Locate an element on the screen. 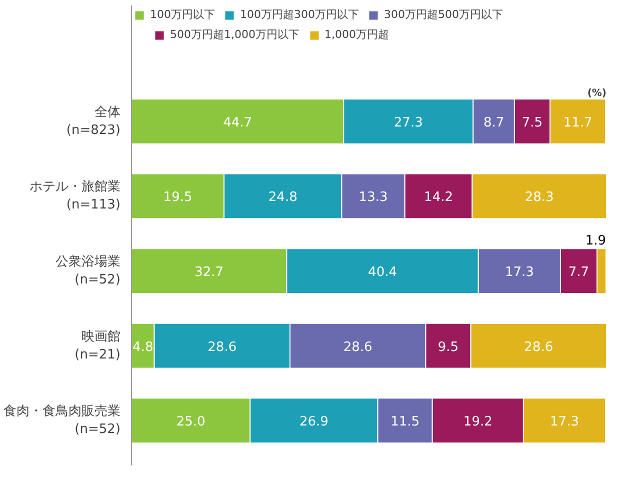  legend-label: 100万円以下 is located at coordinates (182, 14).